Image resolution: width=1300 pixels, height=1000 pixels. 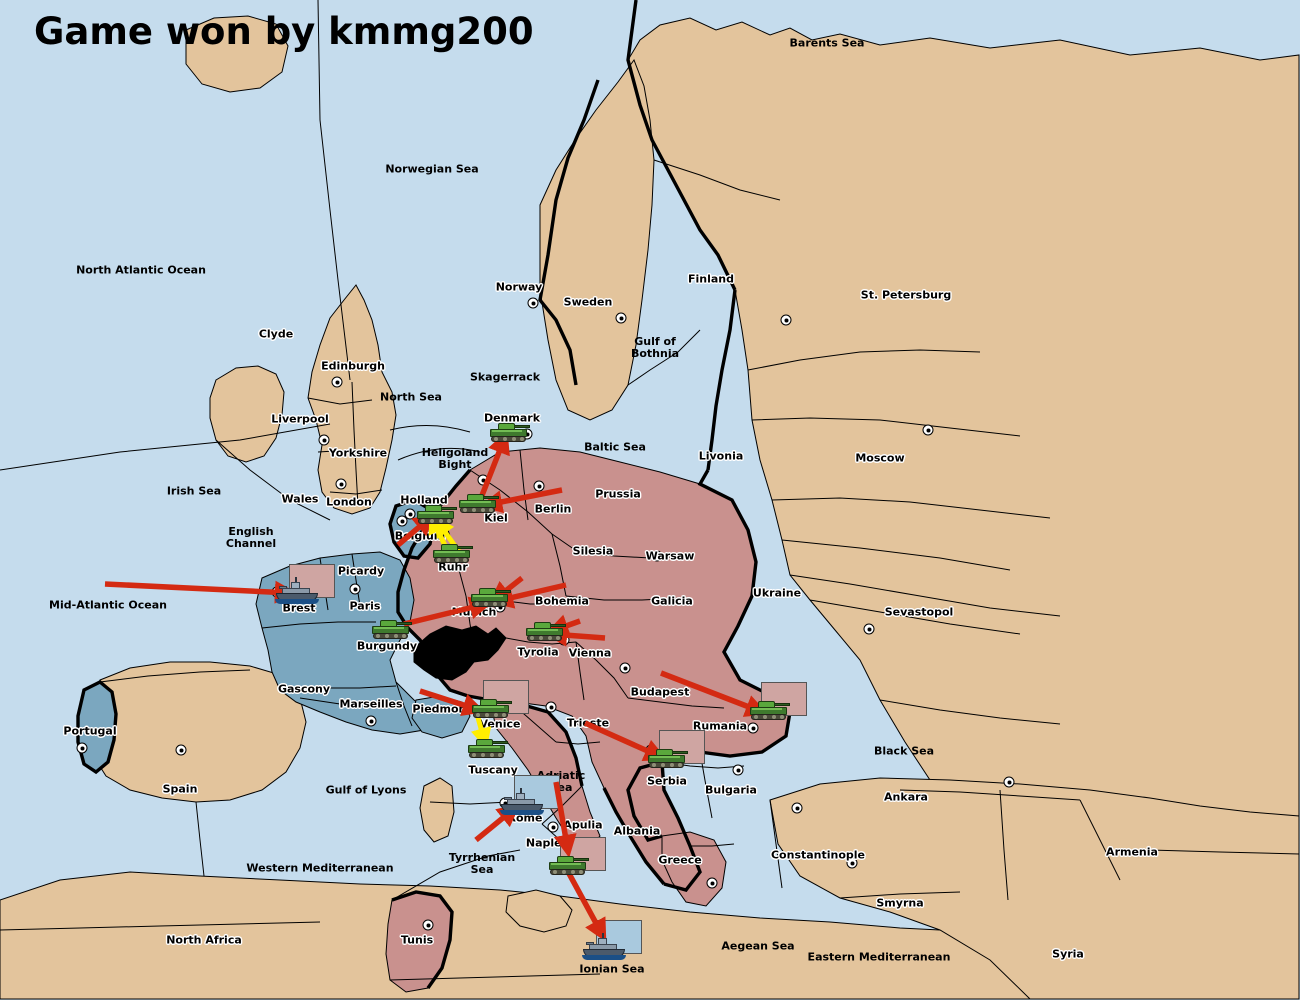 What do you see at coordinates (625, 668) in the screenshot?
I see `sc-budapest` at bounding box center [625, 668].